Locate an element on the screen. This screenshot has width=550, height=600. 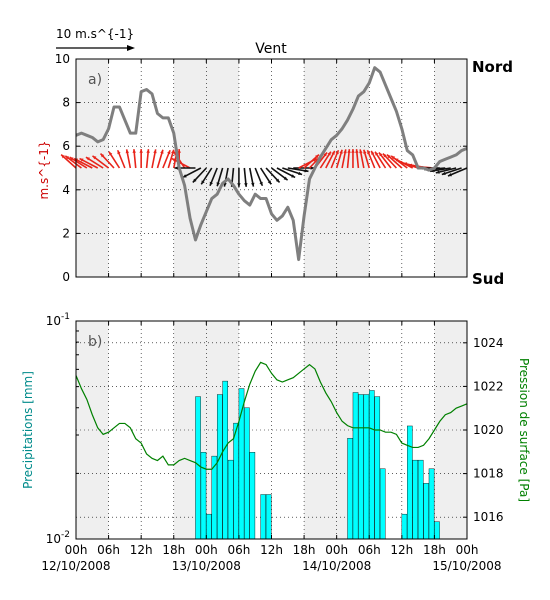
scale-arrow is located at coordinates (95, 48).